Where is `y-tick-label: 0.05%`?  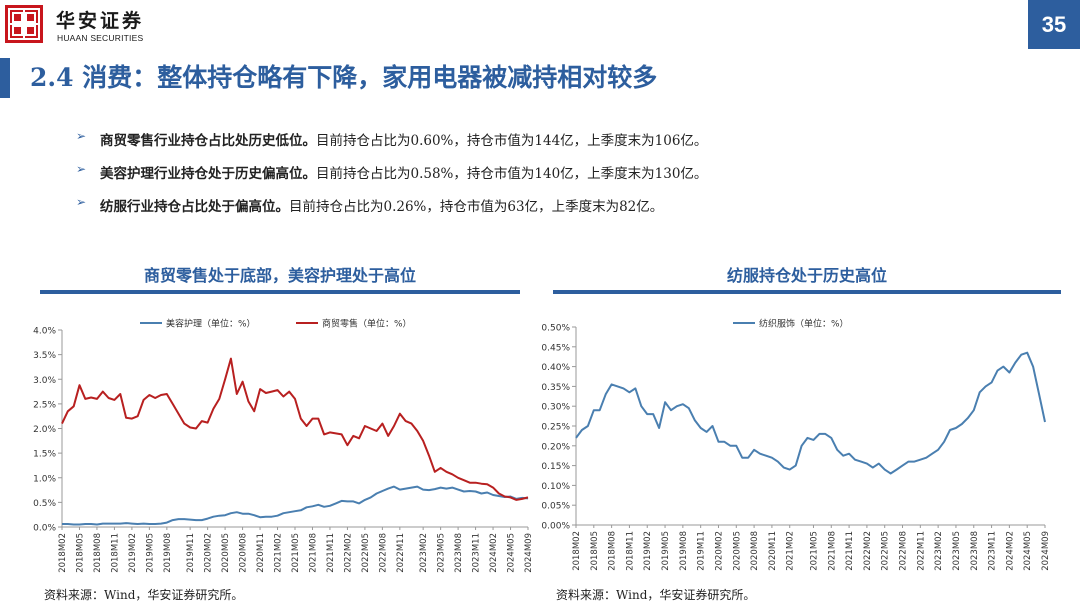
y-tick-label: 0.05% is located at coordinates (555, 507).